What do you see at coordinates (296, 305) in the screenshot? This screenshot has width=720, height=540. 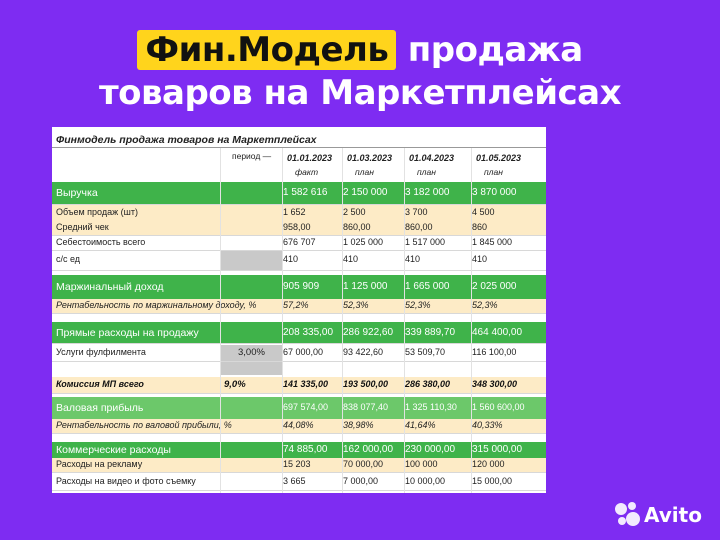 I see `row-value: 57,2%` at bounding box center [296, 305].